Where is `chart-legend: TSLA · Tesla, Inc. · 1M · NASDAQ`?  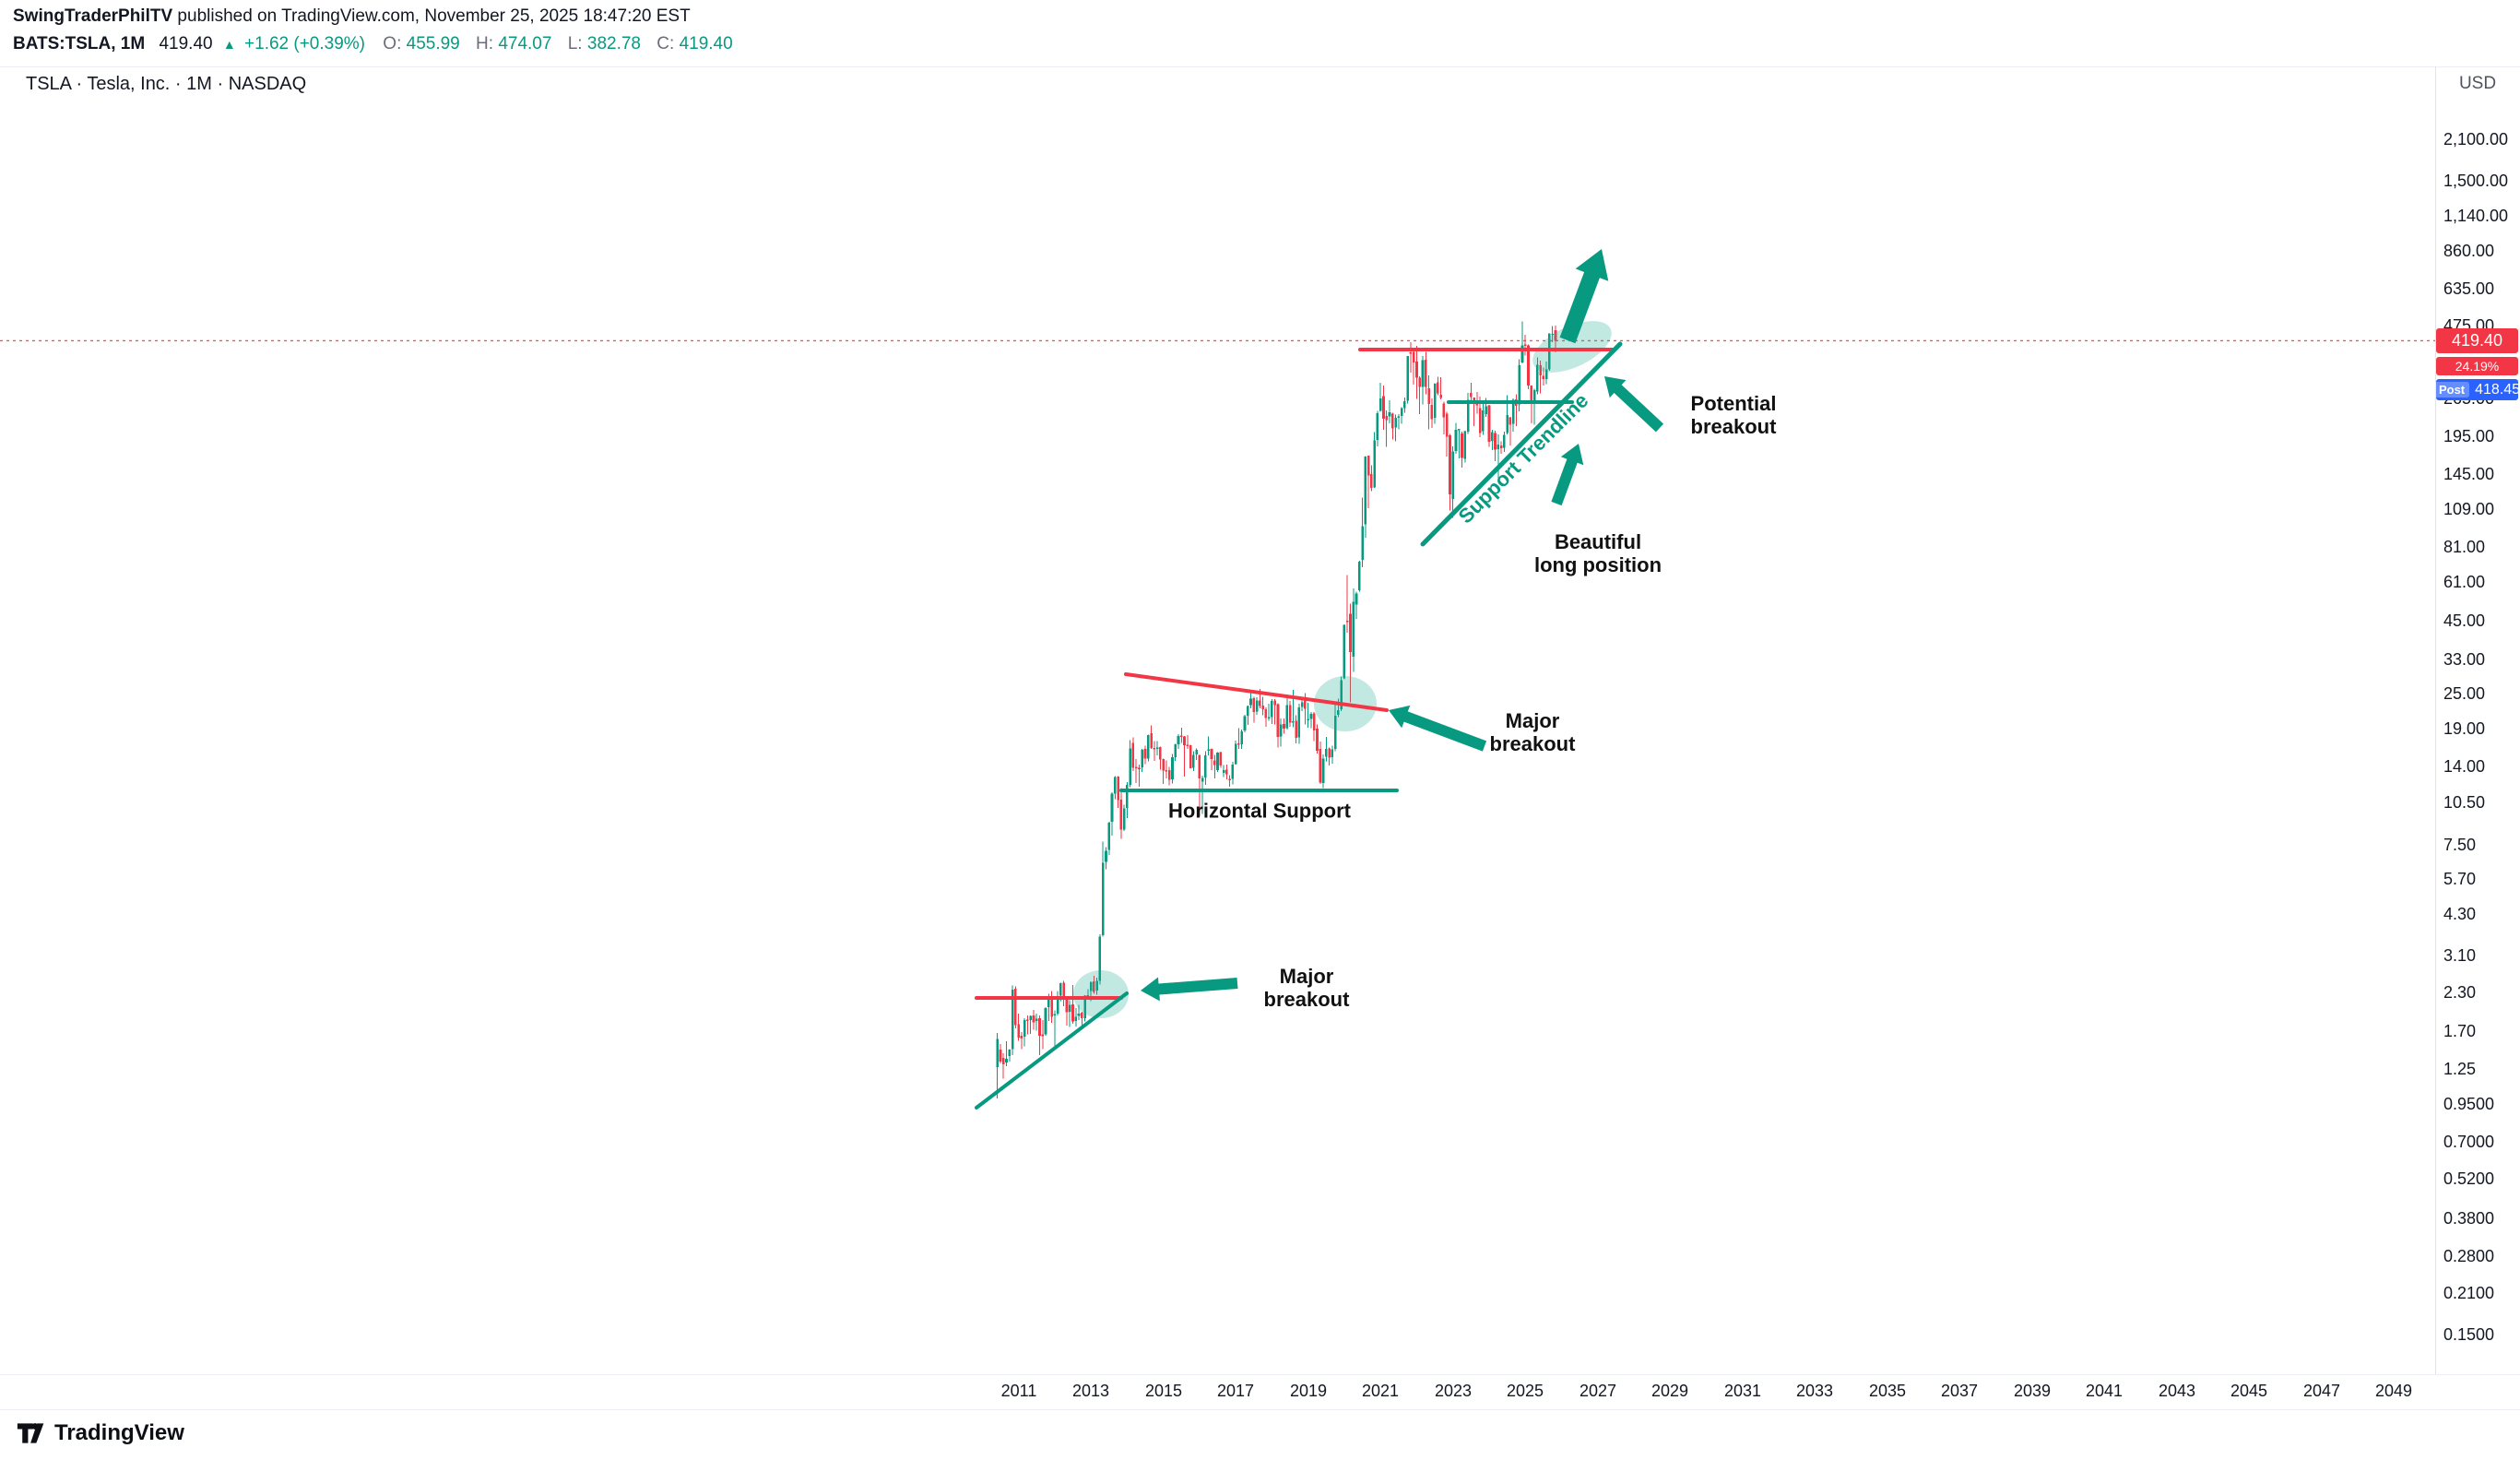
chart-legend: TSLA · Tesla, Inc. · 1M · NASDAQ is located at coordinates (166, 84).